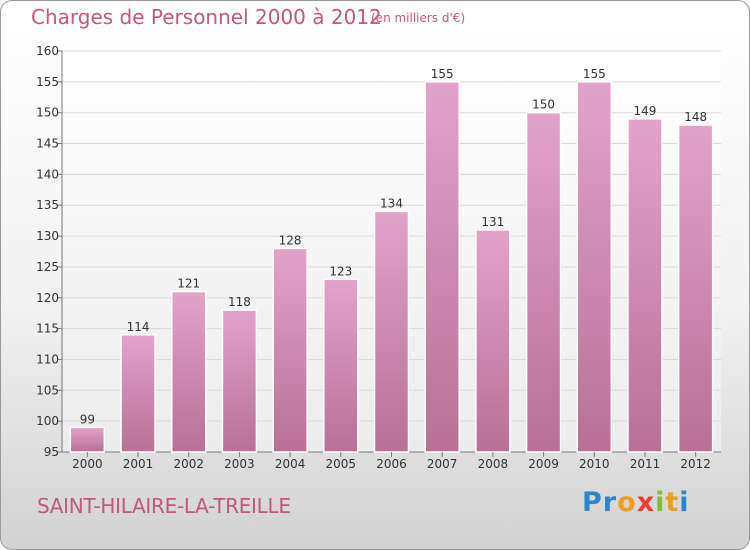 This screenshot has height=550, width=750. I want to click on x-tick-label-2008: 2008, so click(493, 464).